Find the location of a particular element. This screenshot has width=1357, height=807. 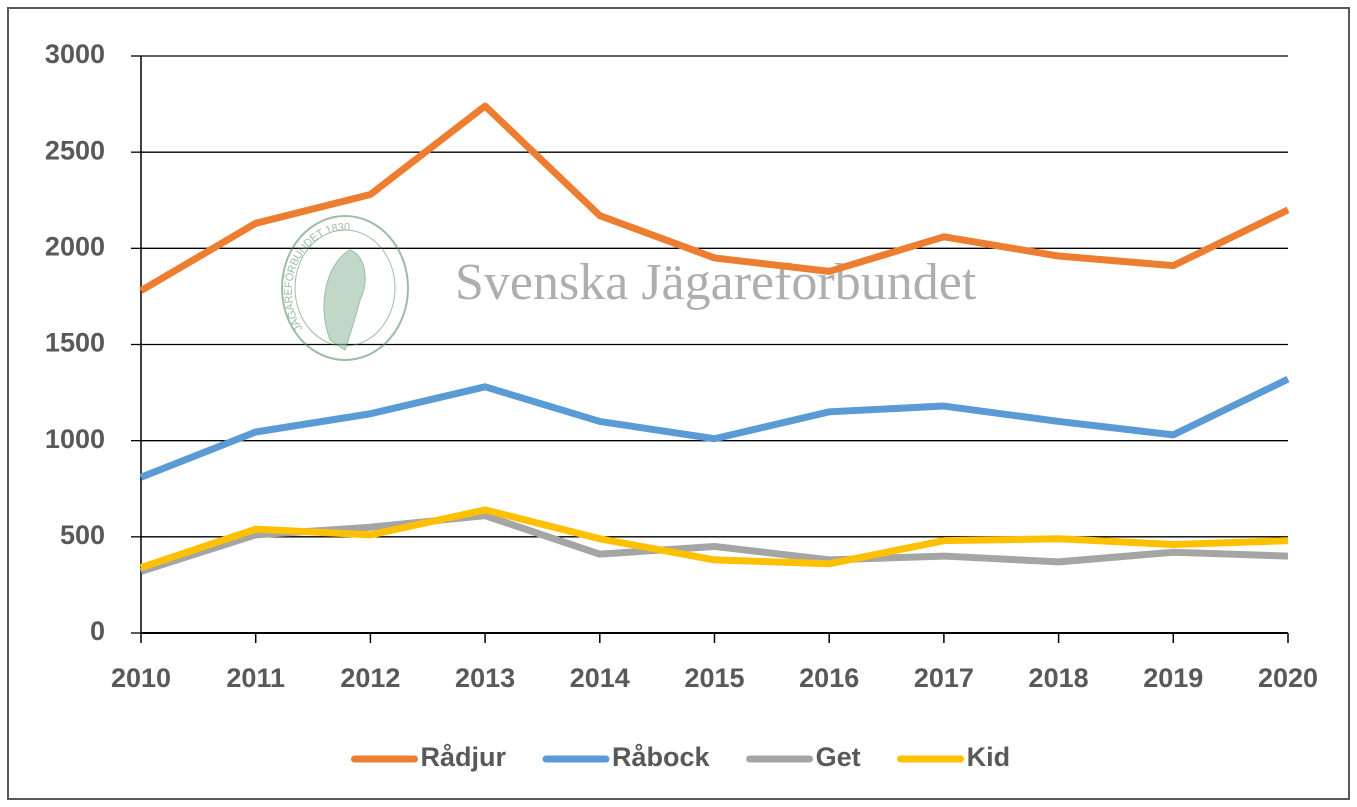

y-tick-label: 0 is located at coordinates (97, 631).